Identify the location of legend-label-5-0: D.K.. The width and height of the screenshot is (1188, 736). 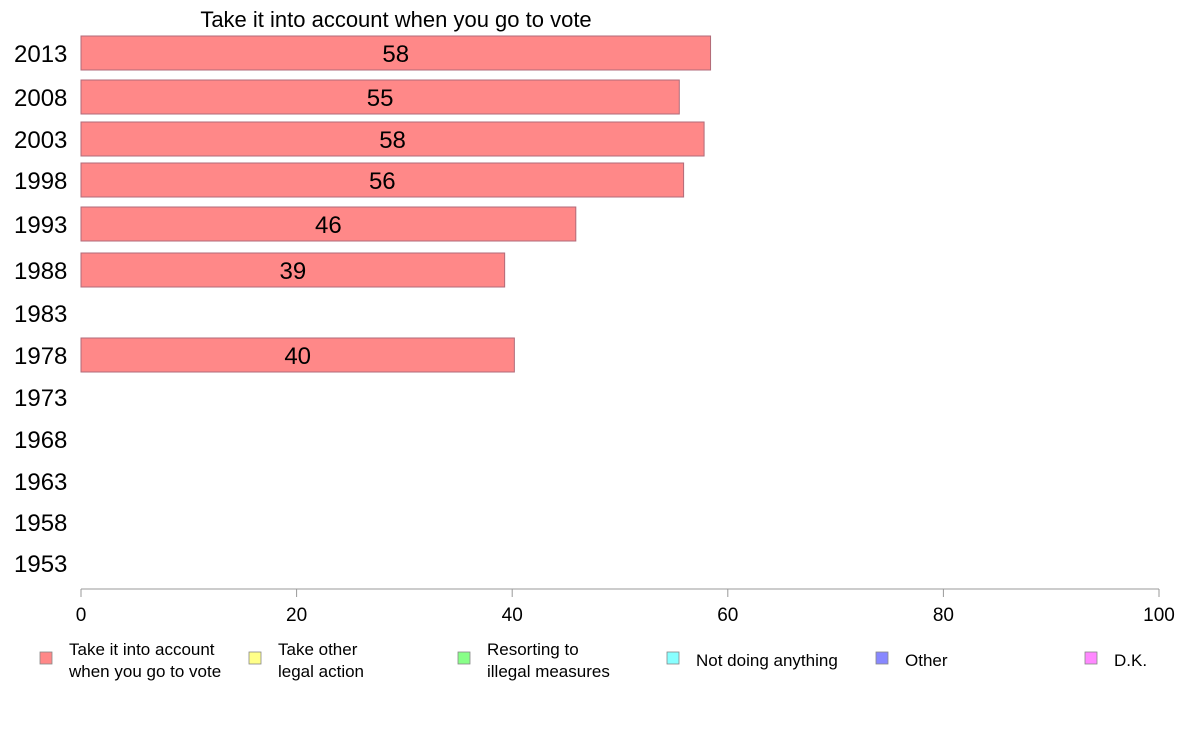
(1130, 660).